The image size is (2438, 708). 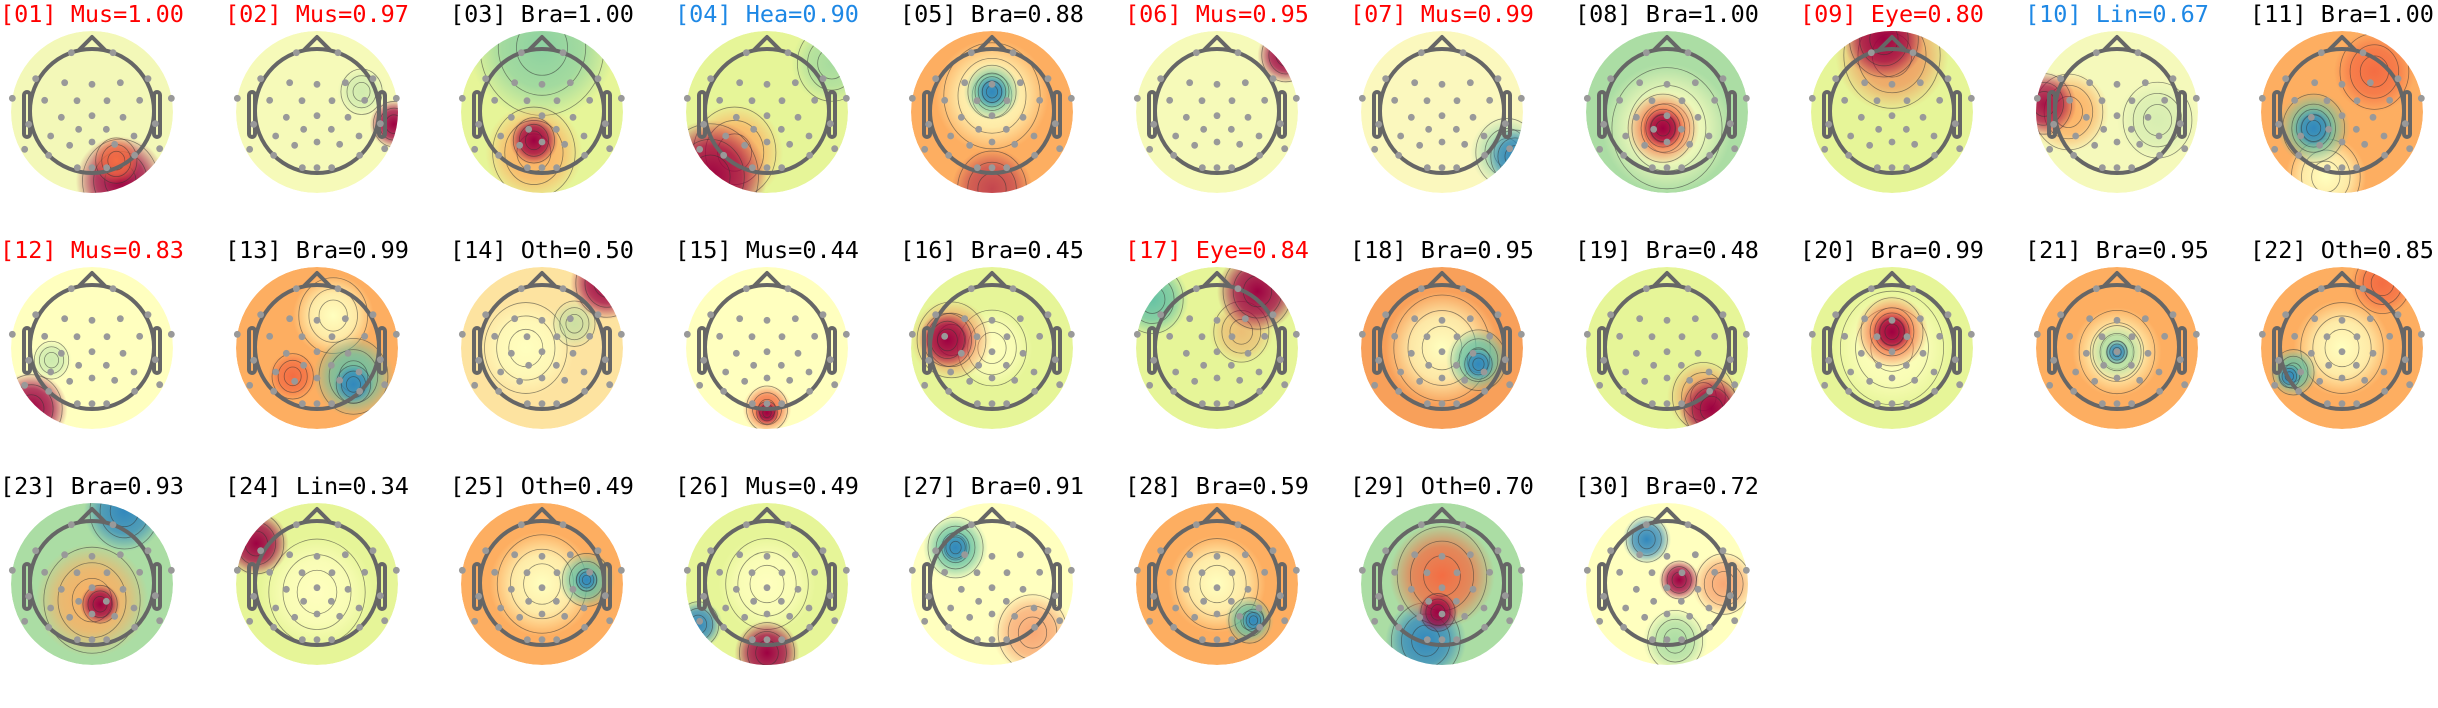 I want to click on component-title: [24] Lin=0.34, so click(x=317, y=486).